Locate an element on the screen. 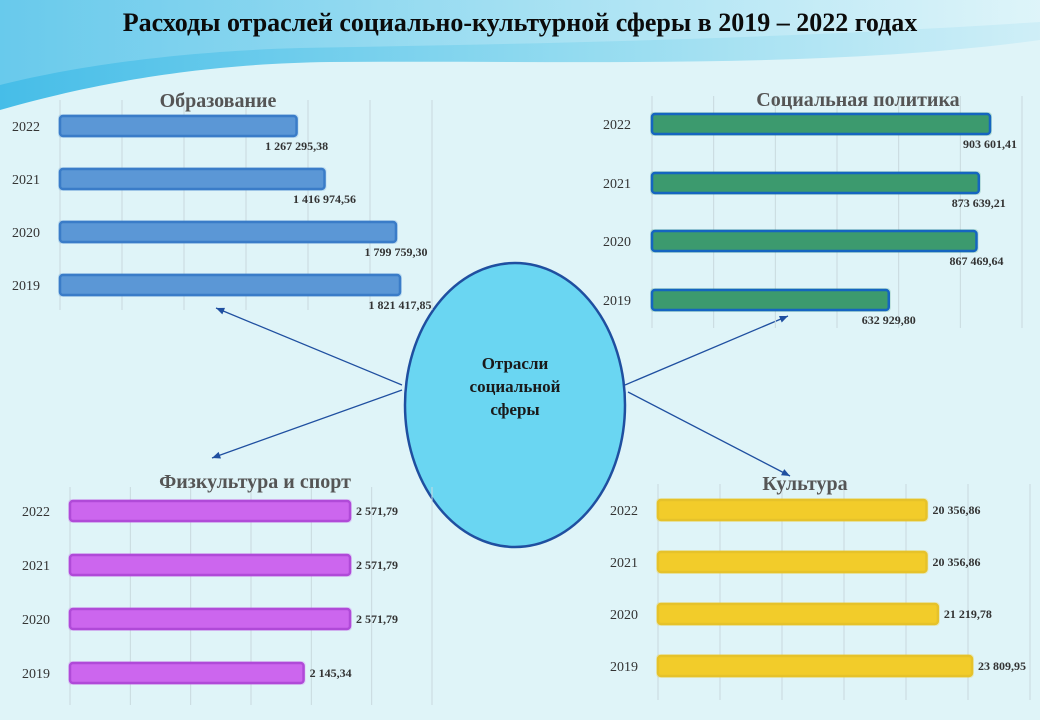 Image resolution: width=1040 pixels, height=720 pixels. value-label: 1 416 974,56 is located at coordinates (324, 199).